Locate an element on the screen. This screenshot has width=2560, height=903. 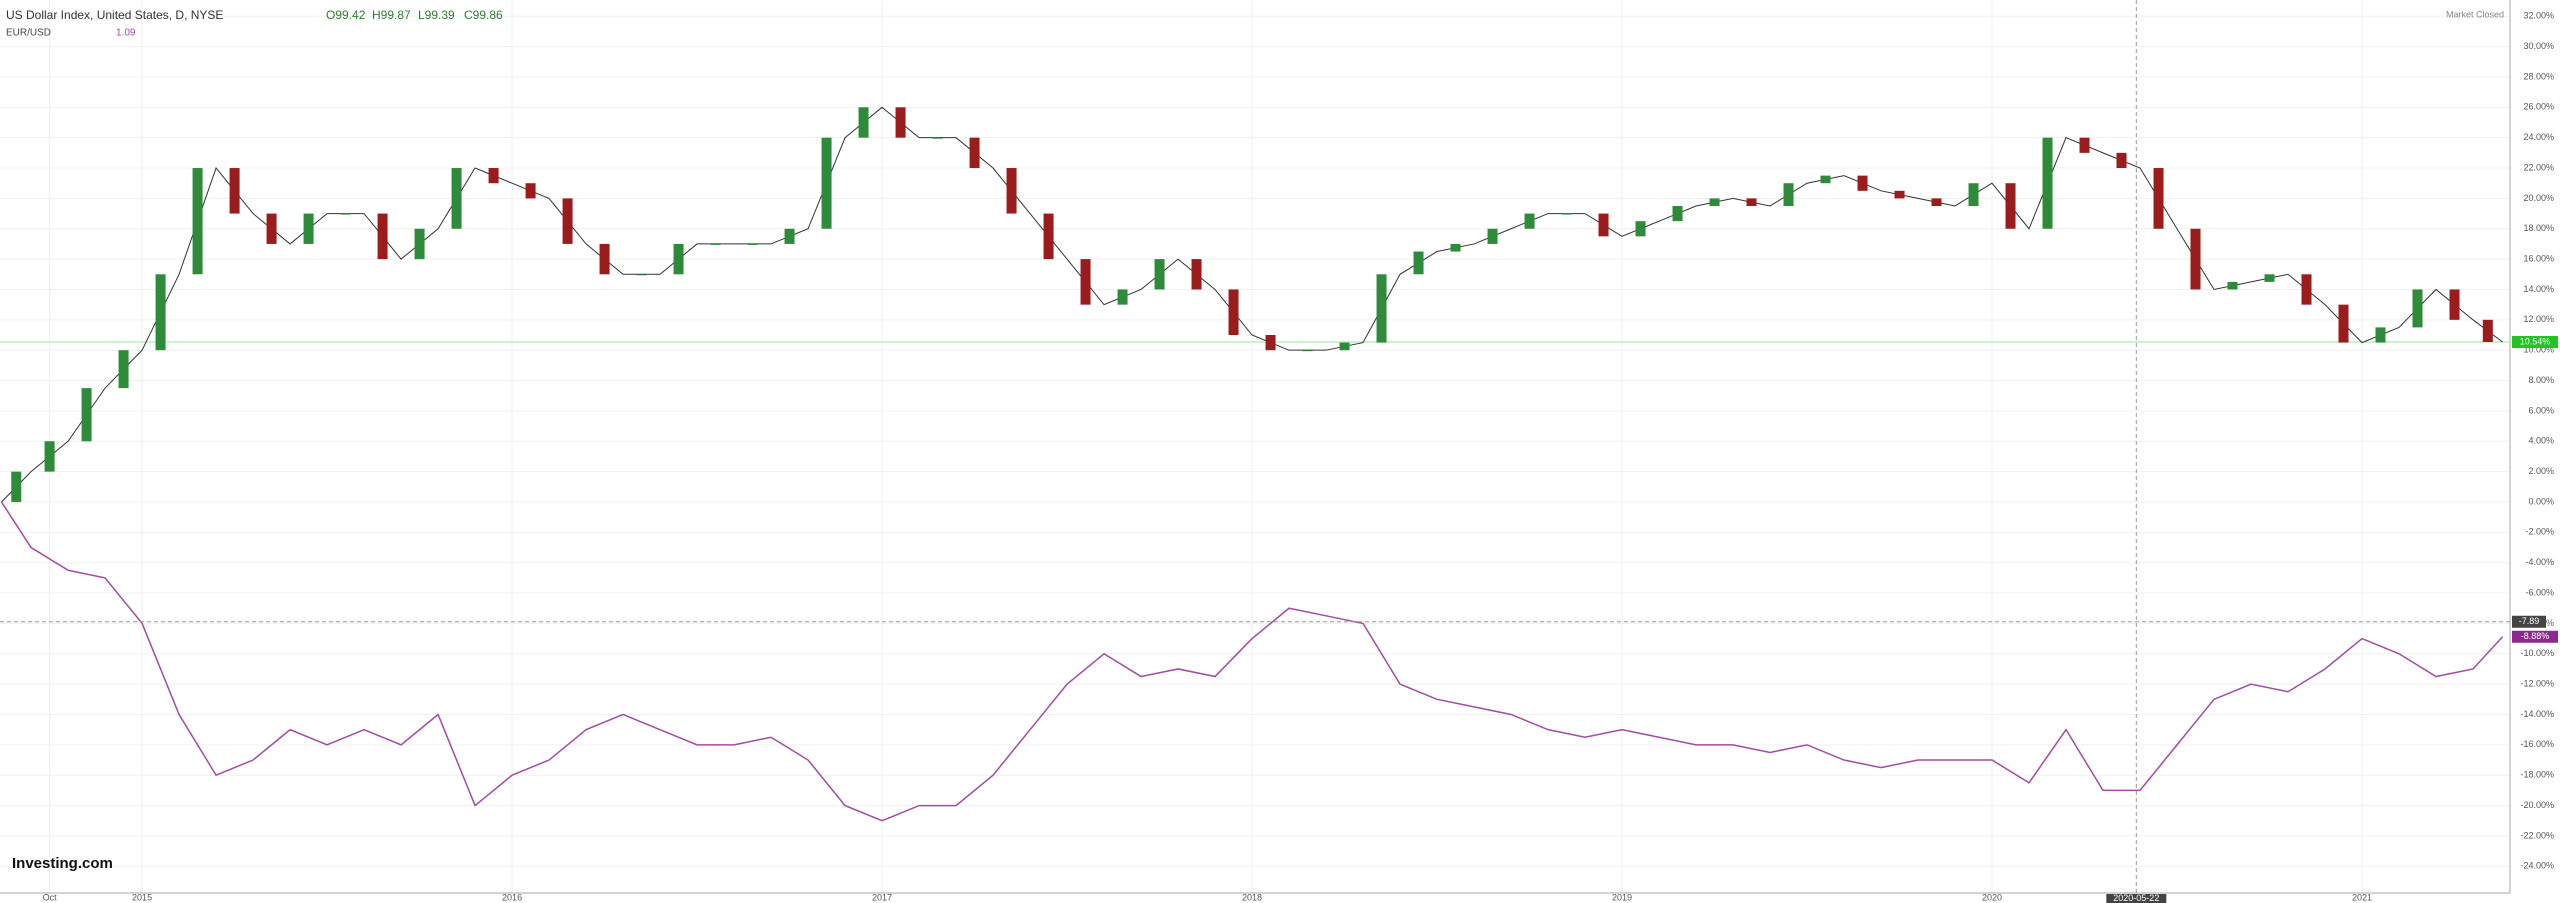
y-tick-label: 6.00% is located at coordinates (2541, 410).